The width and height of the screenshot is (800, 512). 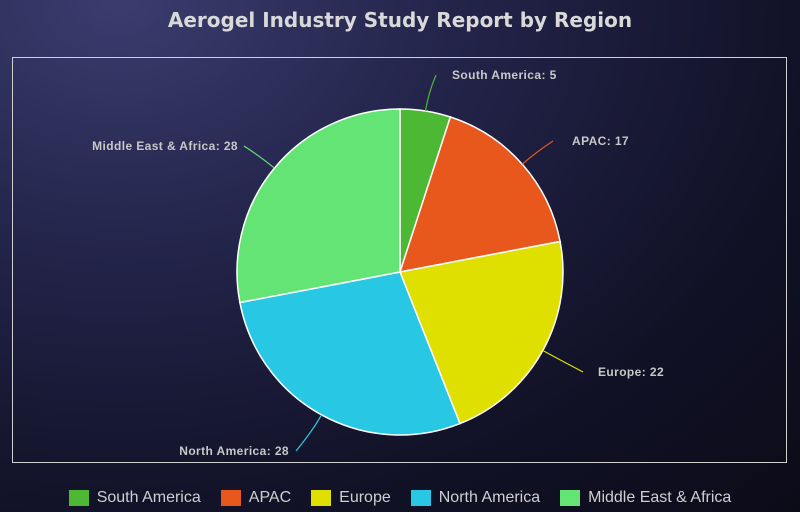 What do you see at coordinates (479, 194) in the screenshot?
I see `pie-slice-apac` at bounding box center [479, 194].